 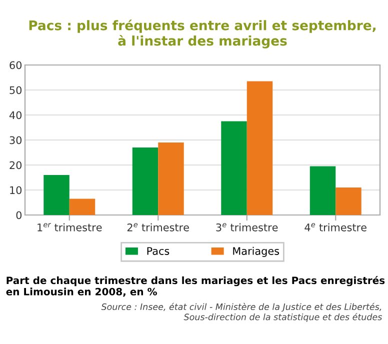 What do you see at coordinates (335, 227) in the screenshot?
I see `x-tick-label: 4$^{e}$ trimestre` at bounding box center [335, 227].